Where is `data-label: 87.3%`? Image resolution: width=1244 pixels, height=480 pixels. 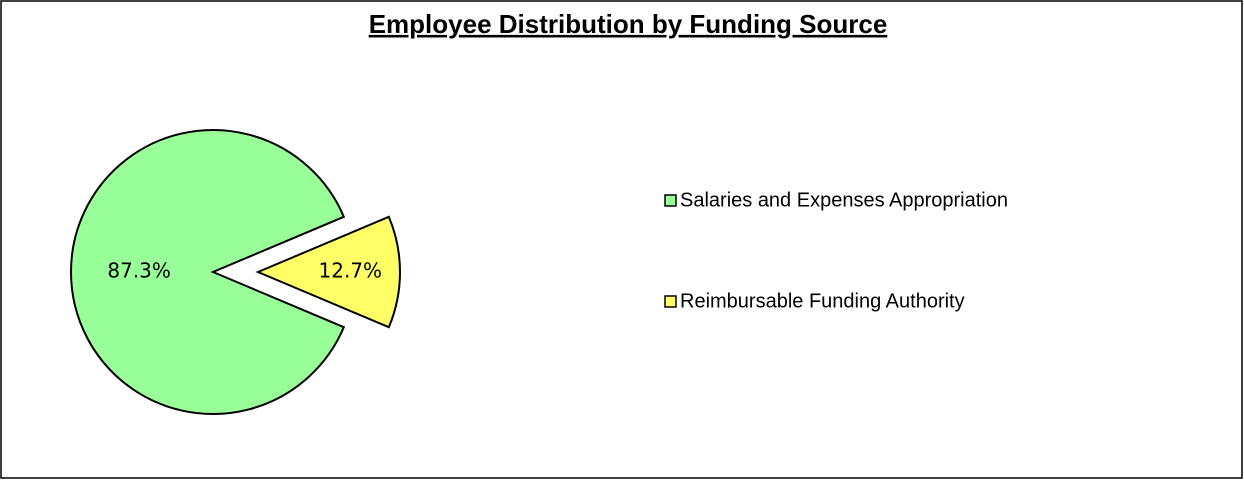 data-label: 87.3% is located at coordinates (139, 271).